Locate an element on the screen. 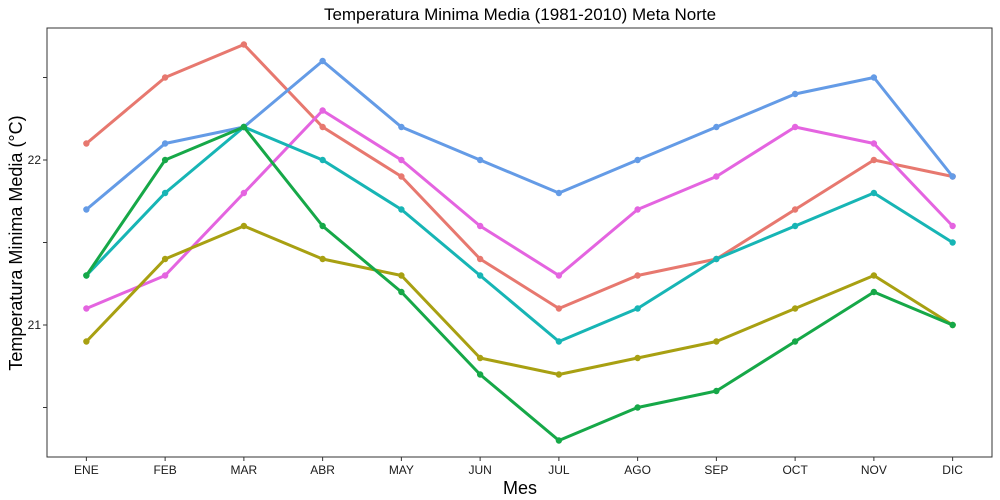 The width and height of the screenshot is (1000, 500). x-tick-label: MAR is located at coordinates (244, 470).